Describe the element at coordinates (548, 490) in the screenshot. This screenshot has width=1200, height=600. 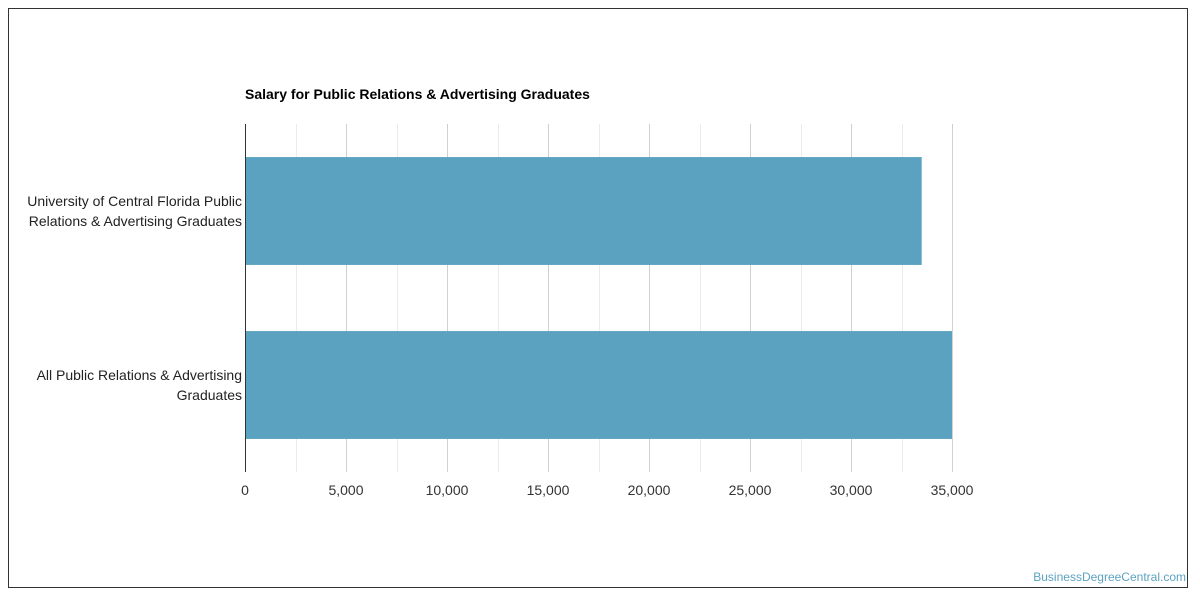
I see `x-tick-label: 15,000` at that location.